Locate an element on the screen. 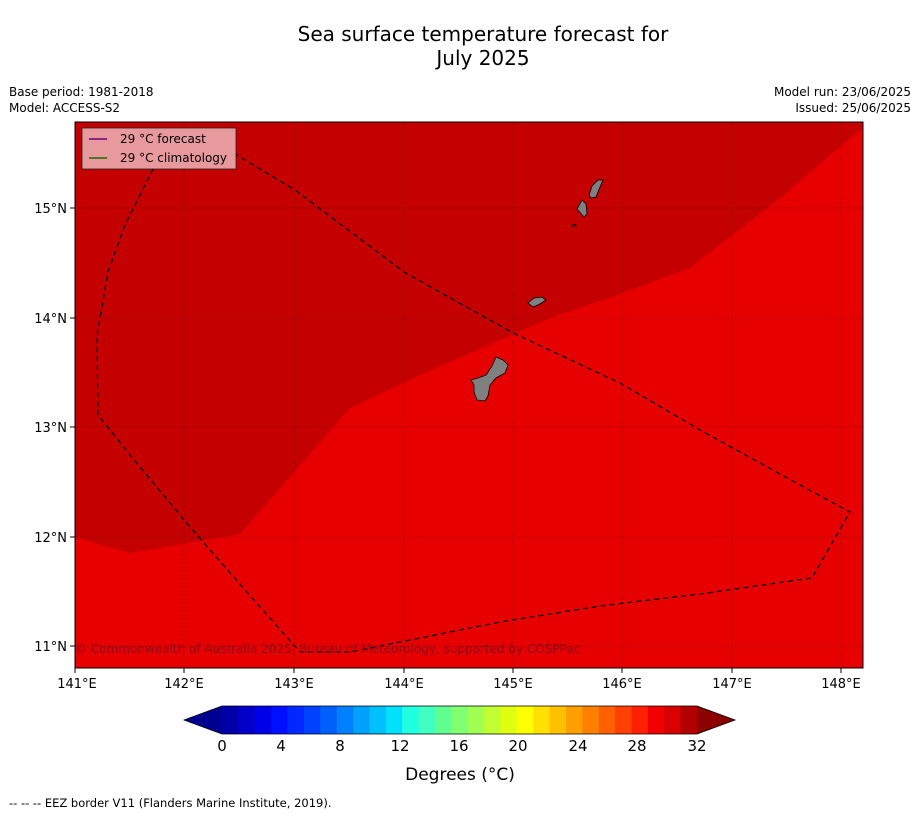  colorbar-outline is located at coordinates (459, 720).